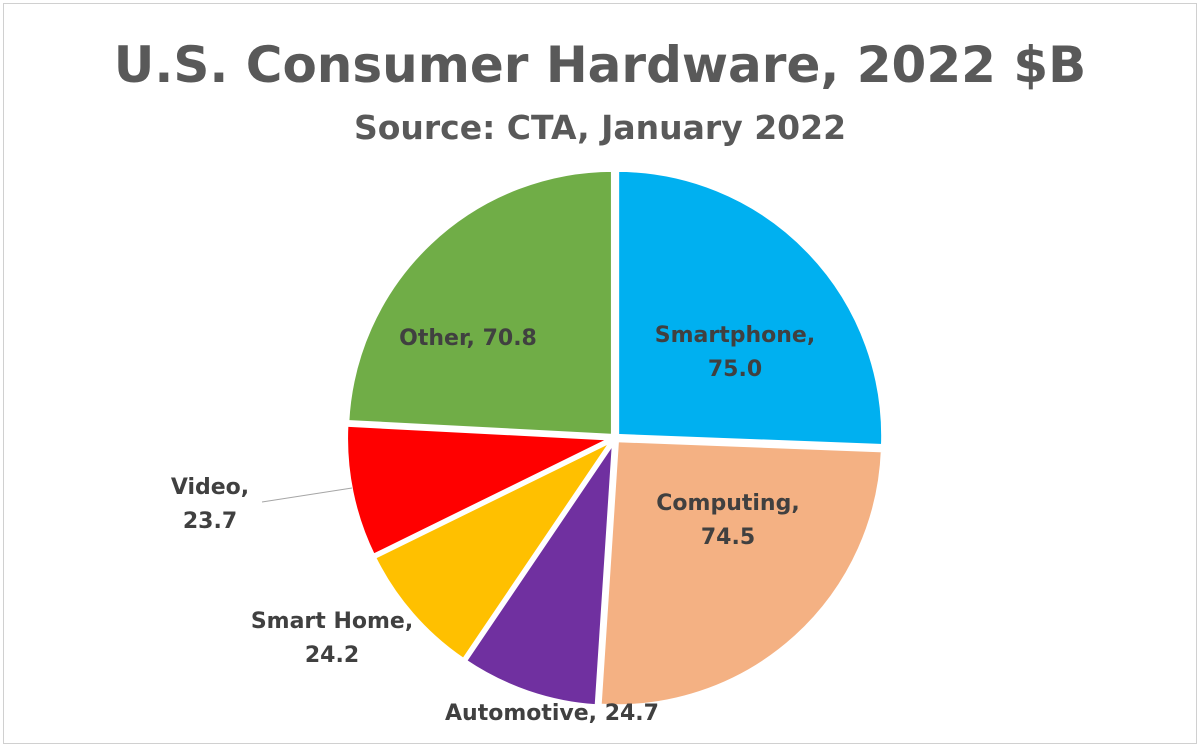 This screenshot has width=1200, height=747. What do you see at coordinates (307, 495) in the screenshot?
I see `video-leader-line` at bounding box center [307, 495].